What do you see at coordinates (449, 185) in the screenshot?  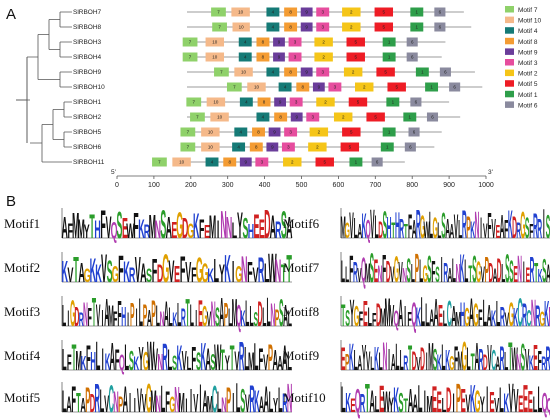 I see `axis-tick-label: 900` at bounding box center [449, 185].